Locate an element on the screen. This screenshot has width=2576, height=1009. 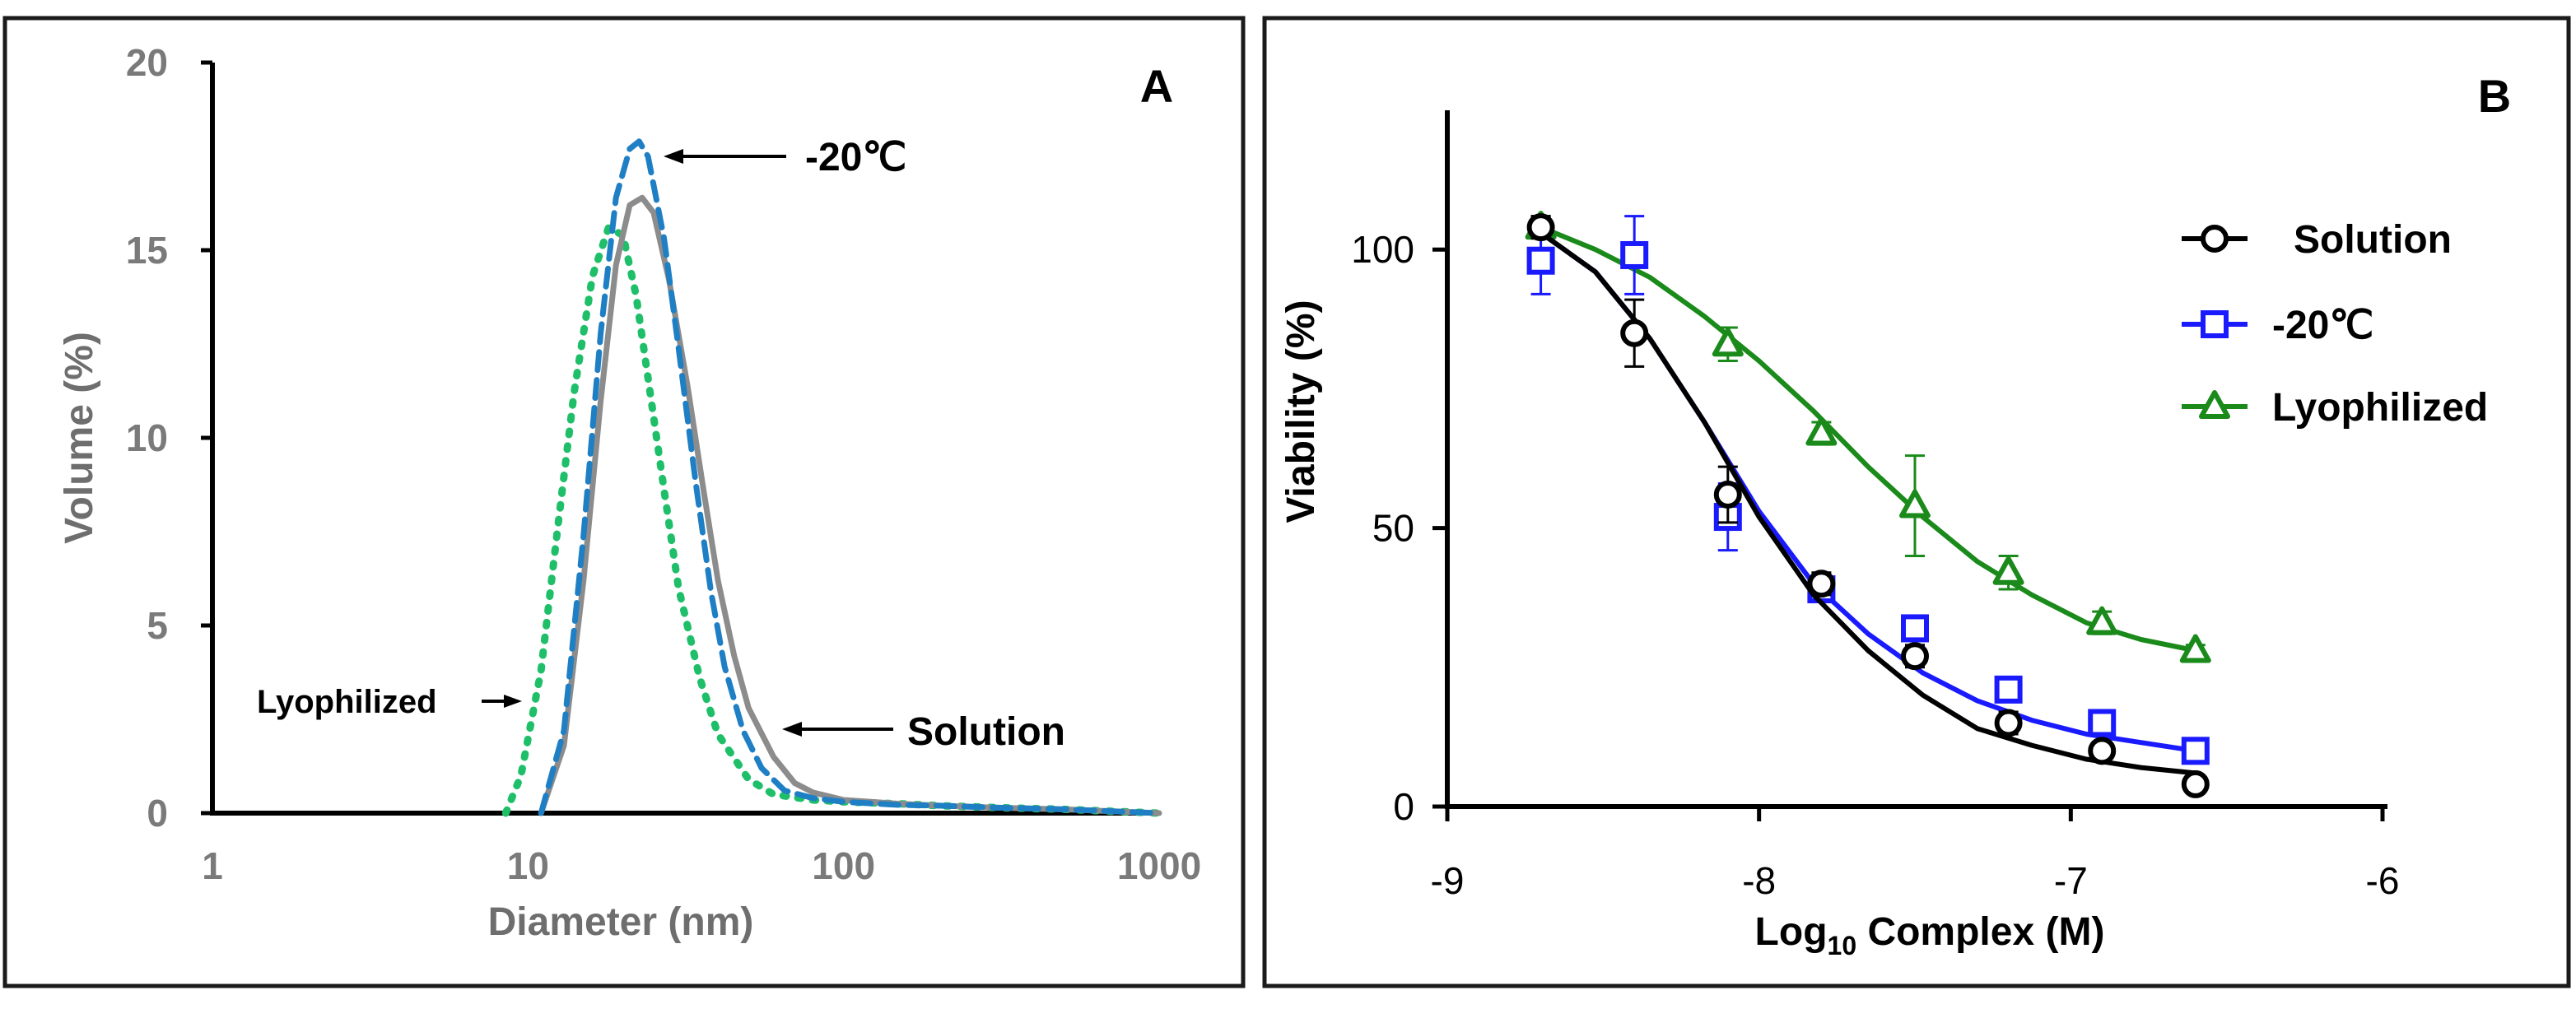
panel-b-series-lyophilized is located at coordinates (1868, 437).